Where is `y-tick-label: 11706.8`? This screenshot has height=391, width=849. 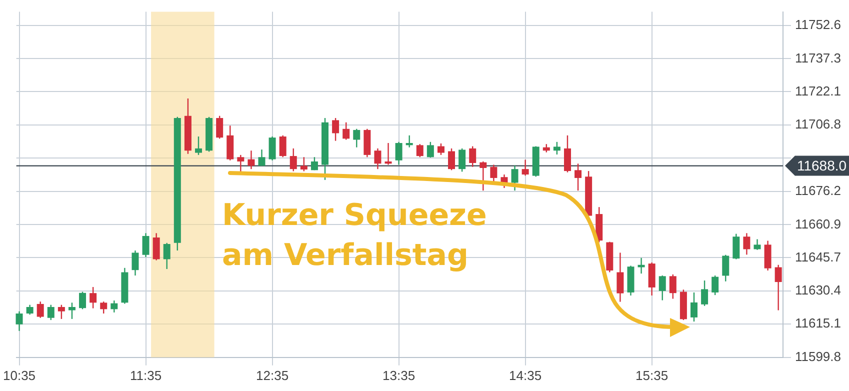
y-tick-label: 11706.8 is located at coordinates (818, 124).